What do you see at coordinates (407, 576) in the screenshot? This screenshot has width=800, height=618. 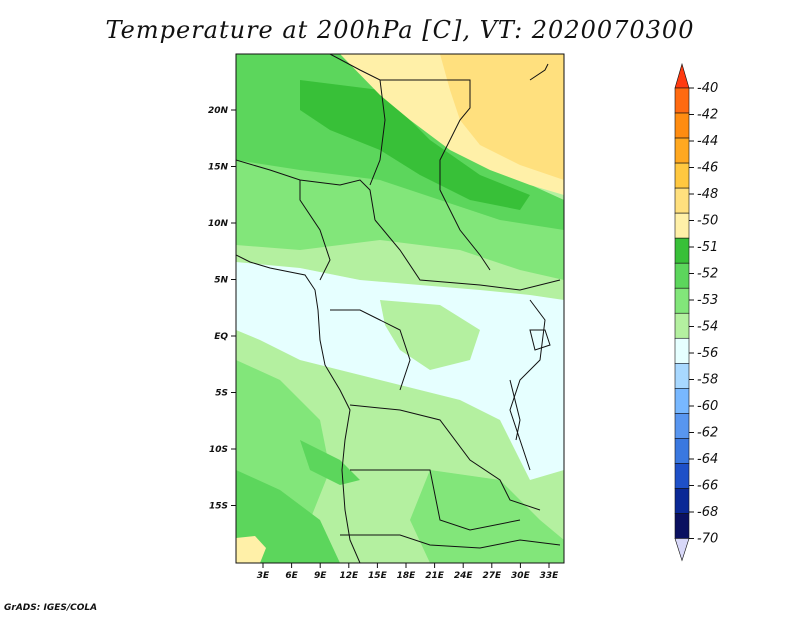 I see `lon-label: 18E` at bounding box center [407, 576].